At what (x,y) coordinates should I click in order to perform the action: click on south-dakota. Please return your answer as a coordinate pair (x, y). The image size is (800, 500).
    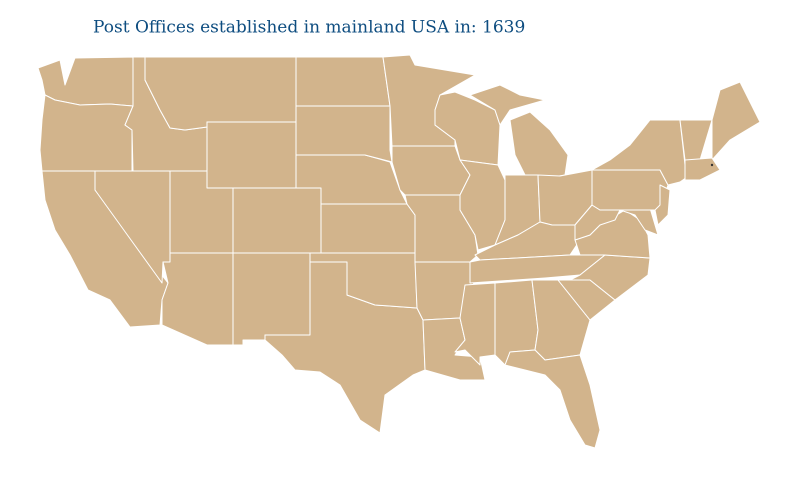
    Looking at the image, I should click on (344, 134).